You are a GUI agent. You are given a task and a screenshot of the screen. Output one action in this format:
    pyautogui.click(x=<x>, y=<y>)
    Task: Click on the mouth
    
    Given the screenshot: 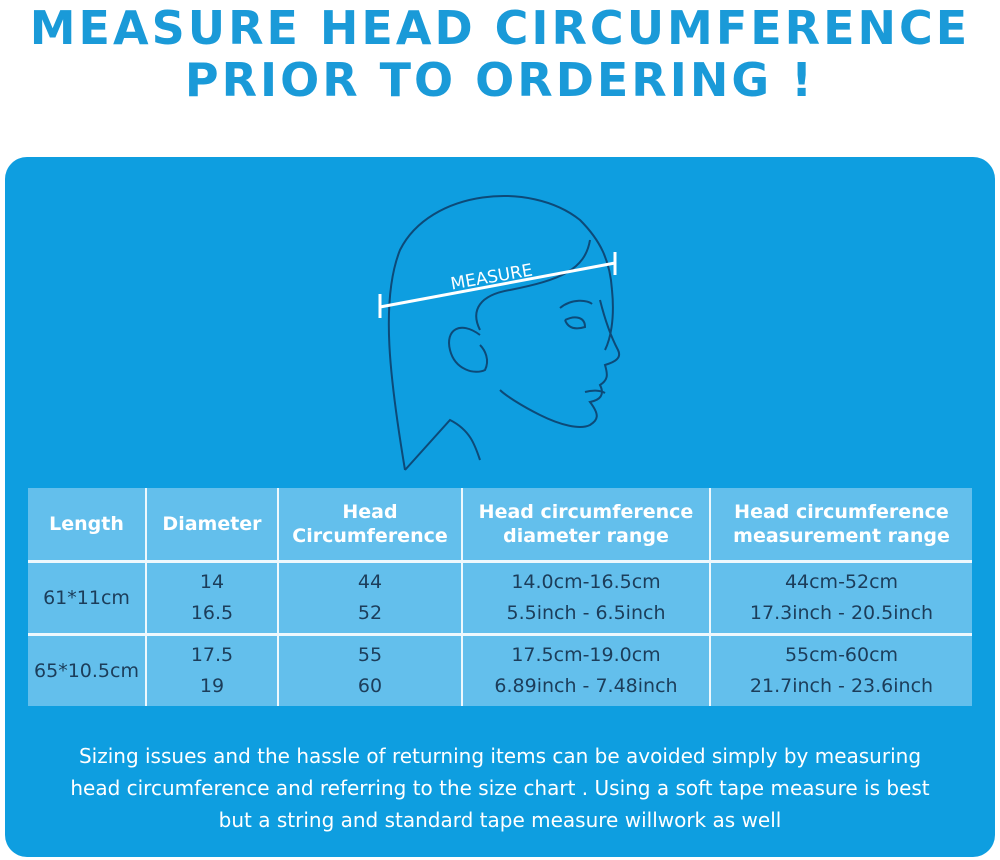 What is the action you would take?
    pyautogui.click(x=595, y=391)
    